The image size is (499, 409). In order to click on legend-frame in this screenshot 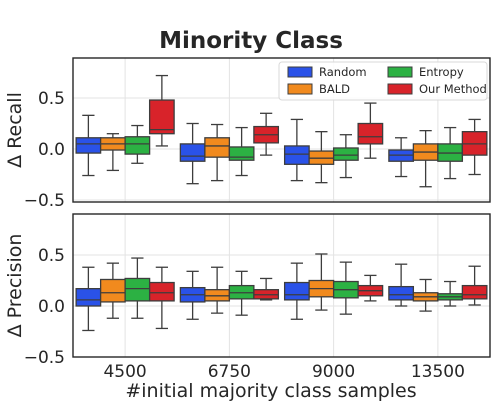, I will do `click(383, 81)`.